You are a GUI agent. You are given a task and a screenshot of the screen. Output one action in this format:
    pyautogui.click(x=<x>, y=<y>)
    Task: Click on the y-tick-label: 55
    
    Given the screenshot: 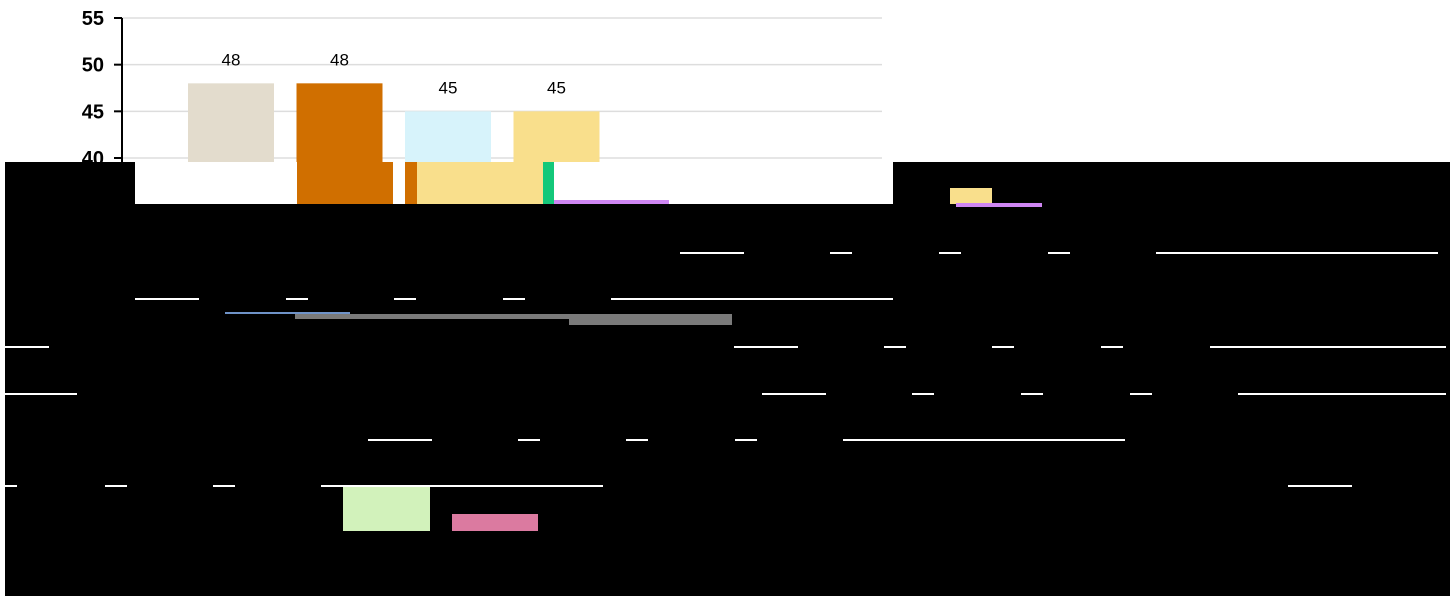 What is the action you would take?
    pyautogui.click(x=93, y=19)
    